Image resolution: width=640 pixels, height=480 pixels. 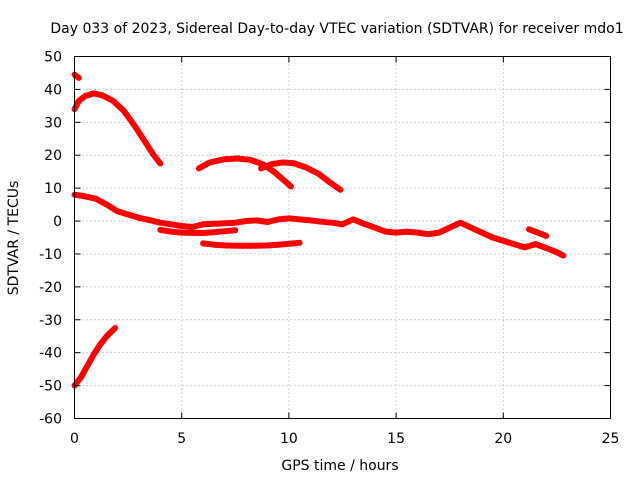 I want to click on y-tick-label: -50, so click(x=50, y=387).